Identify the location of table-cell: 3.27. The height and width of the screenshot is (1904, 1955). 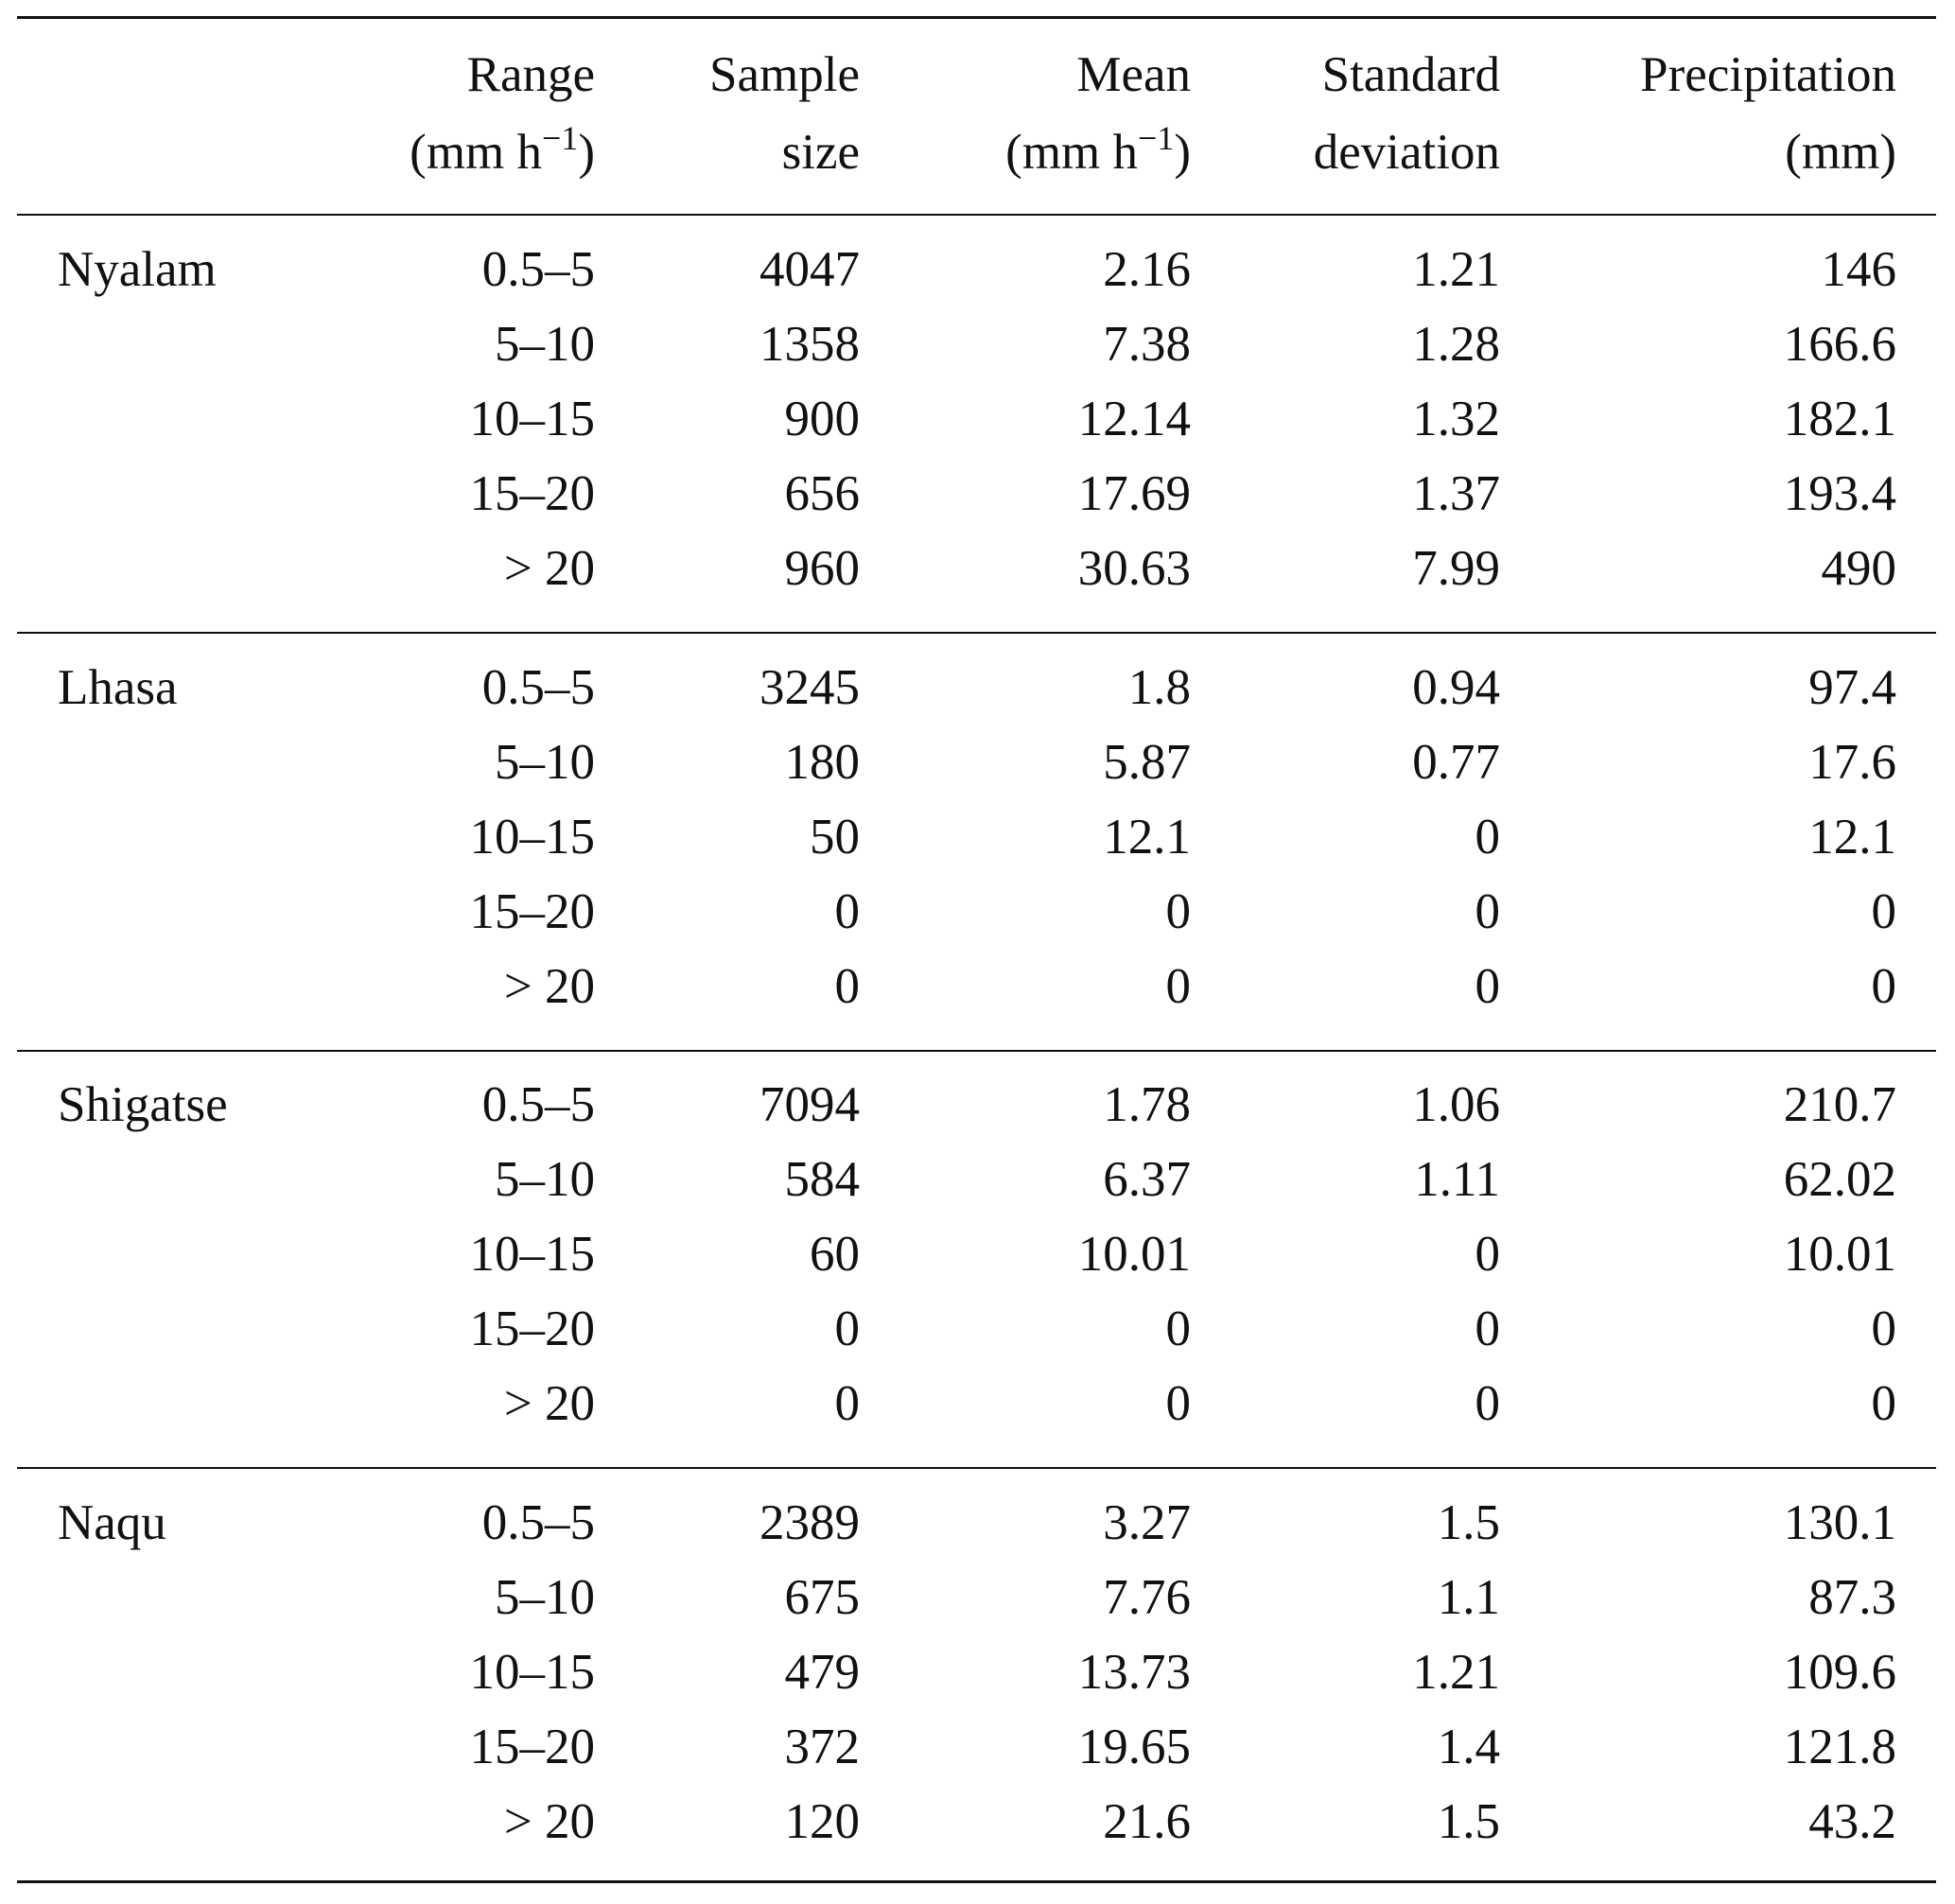
(1147, 1522).